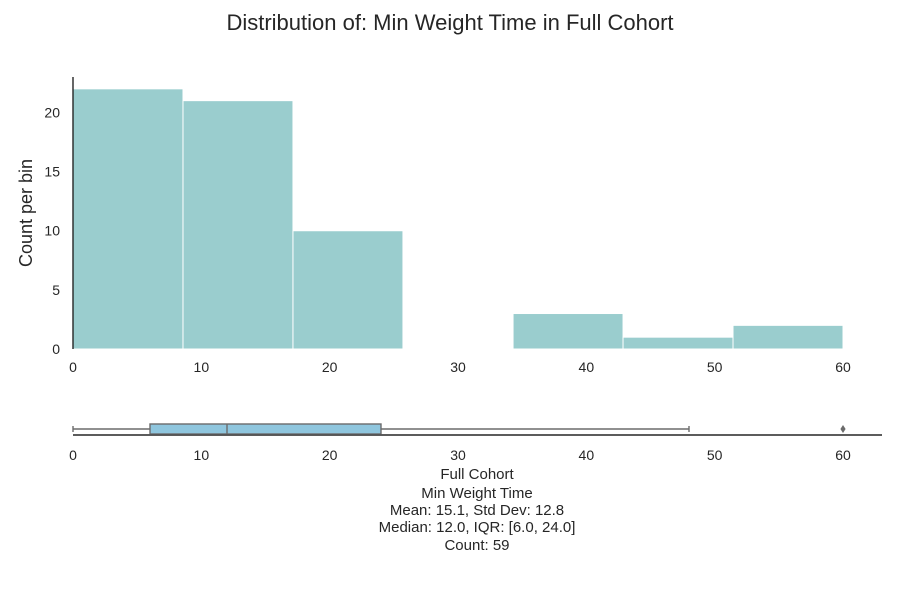 This screenshot has height=600, width=900. I want to click on x-tick-label: 50, so click(715, 367).